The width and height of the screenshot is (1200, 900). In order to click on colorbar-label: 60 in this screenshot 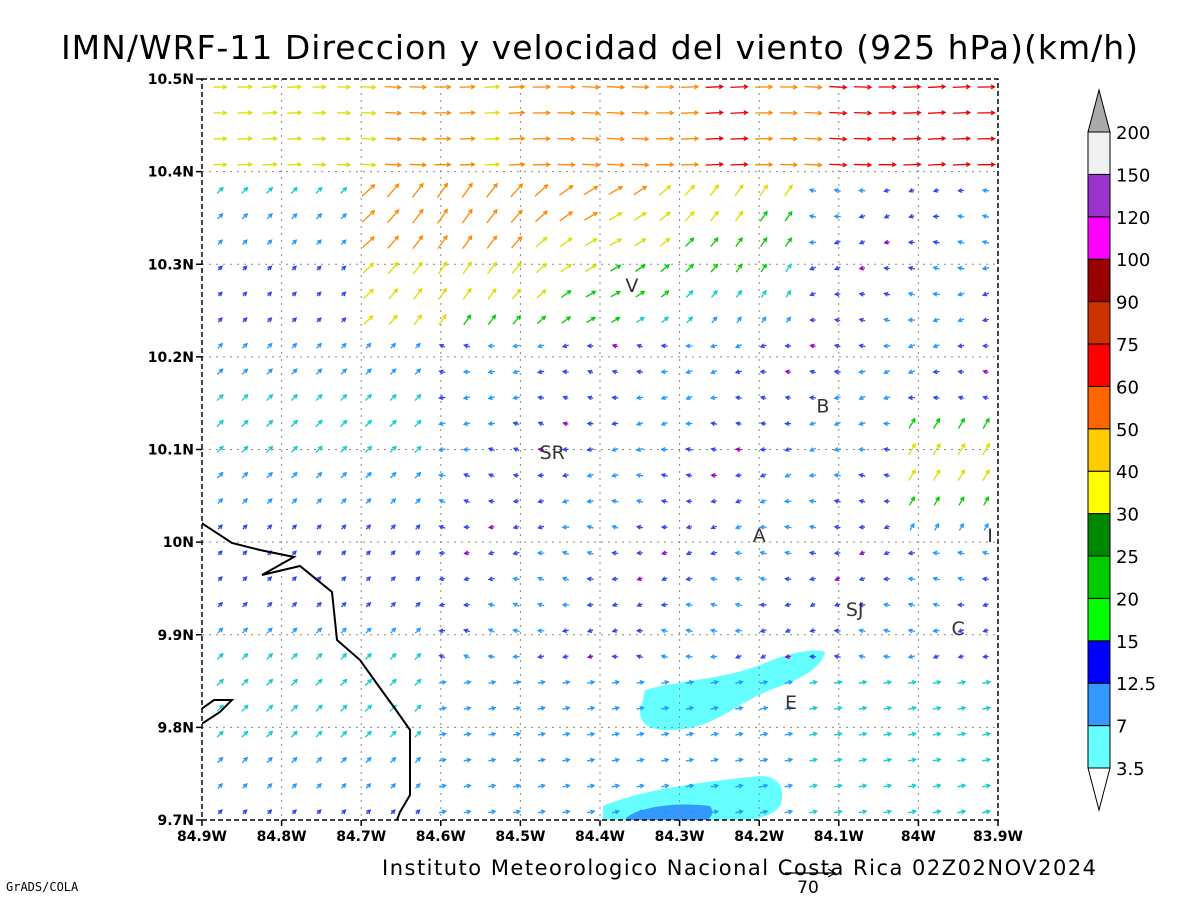, I will do `click(1127, 387)`.